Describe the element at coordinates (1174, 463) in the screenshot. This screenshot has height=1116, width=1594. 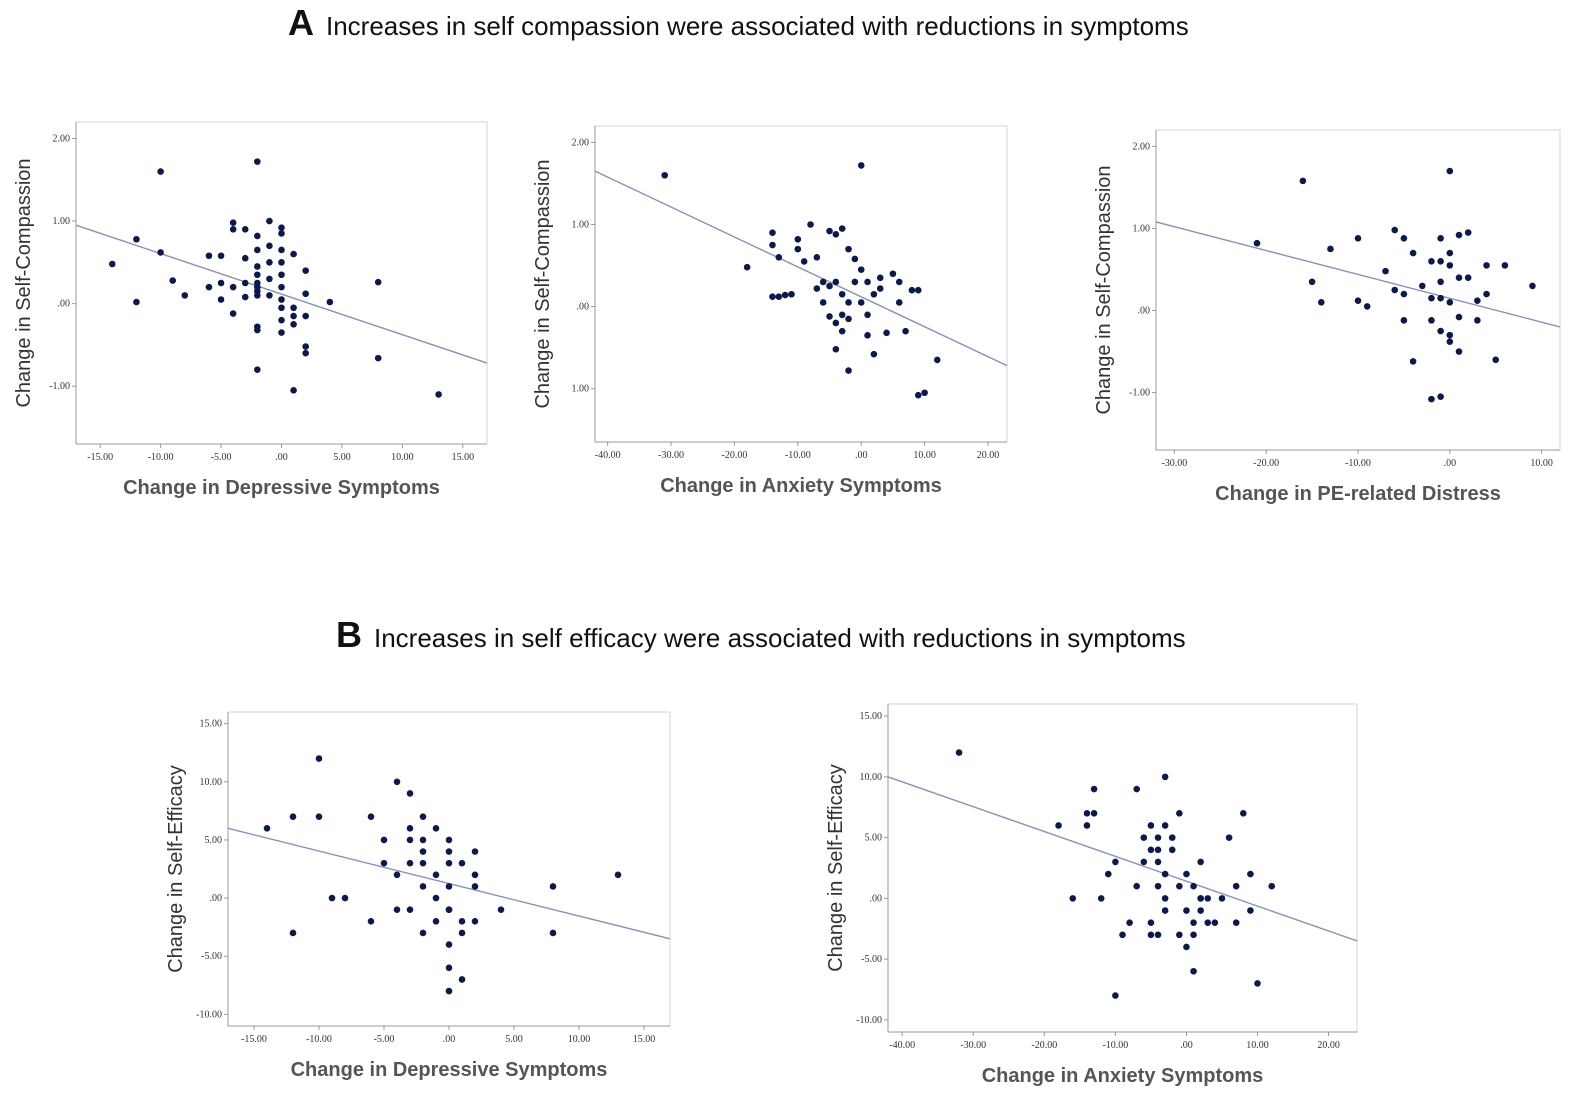
I see `x-tick-label: -30.00` at that location.